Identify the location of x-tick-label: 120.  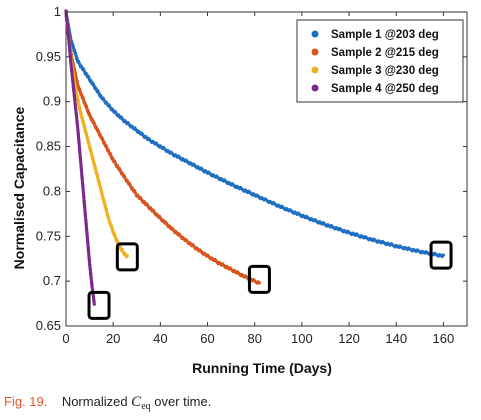
(349, 338).